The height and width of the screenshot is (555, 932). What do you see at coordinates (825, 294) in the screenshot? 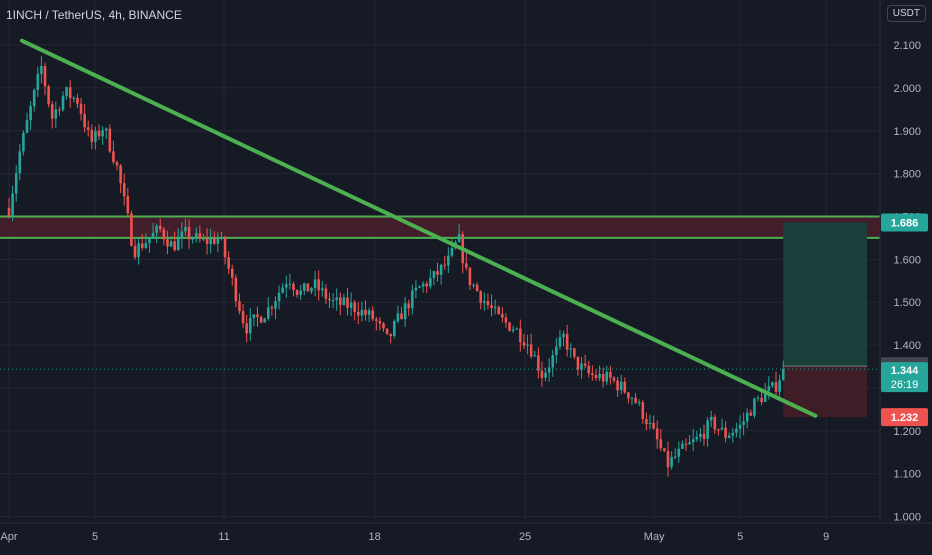
I see `position-target-area` at bounding box center [825, 294].